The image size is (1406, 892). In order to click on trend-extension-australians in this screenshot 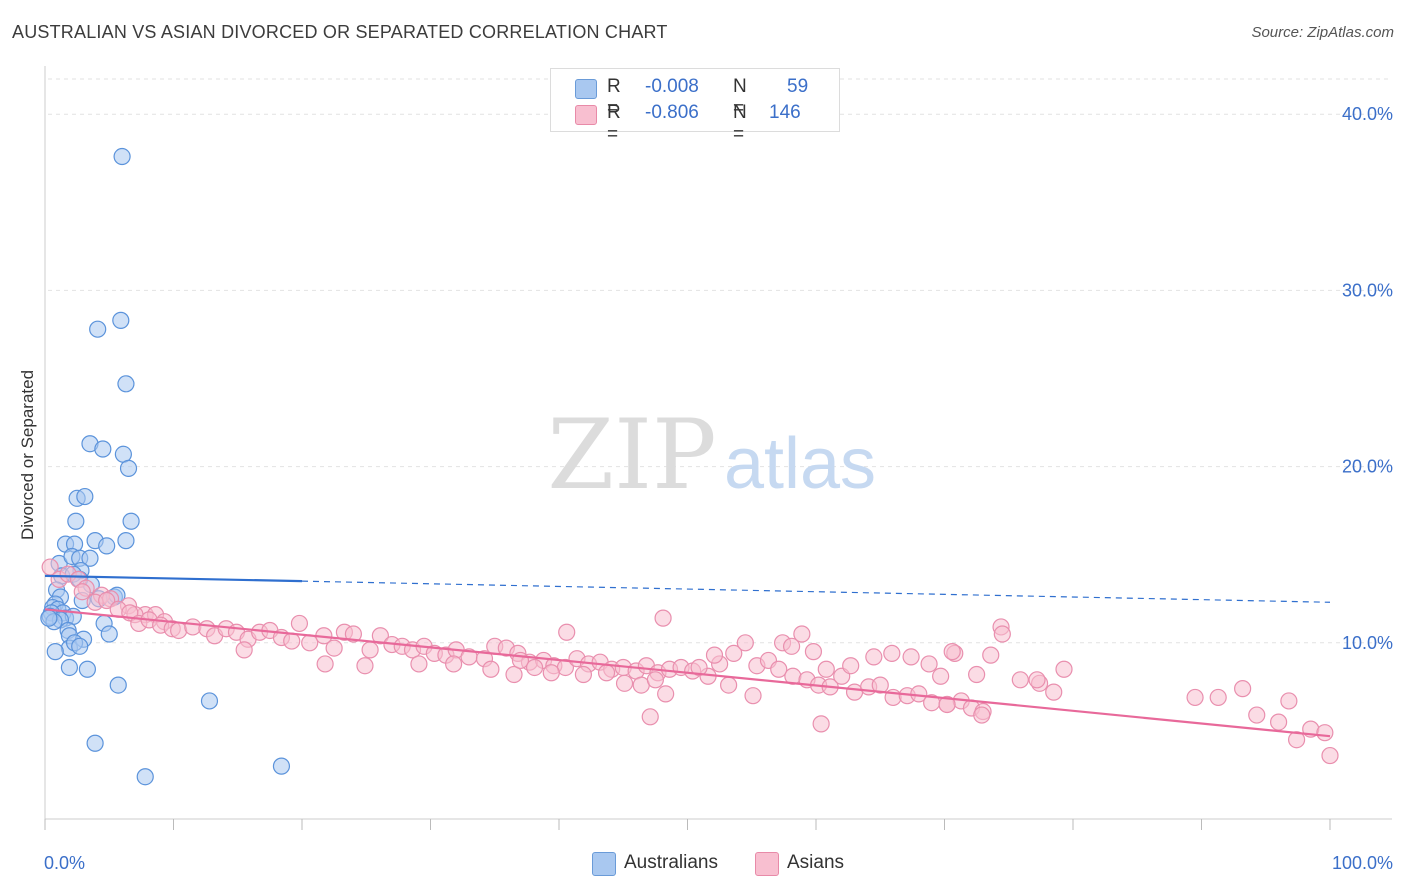, I will do `click(816, 591)`.